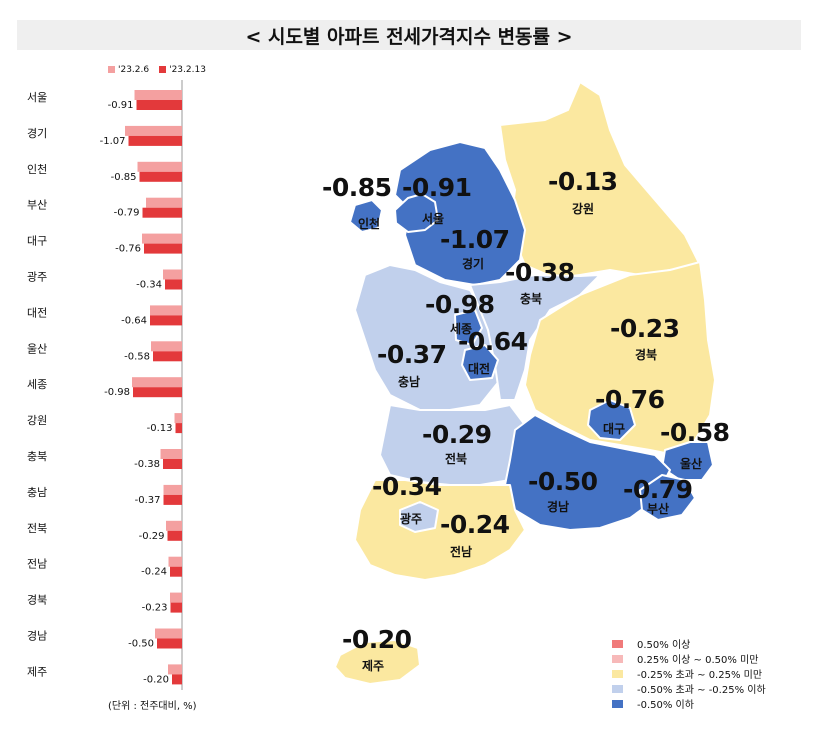 The width and height of the screenshot is (829, 745). What do you see at coordinates (37, 348) in the screenshot?
I see `category-label: 울산` at bounding box center [37, 348].